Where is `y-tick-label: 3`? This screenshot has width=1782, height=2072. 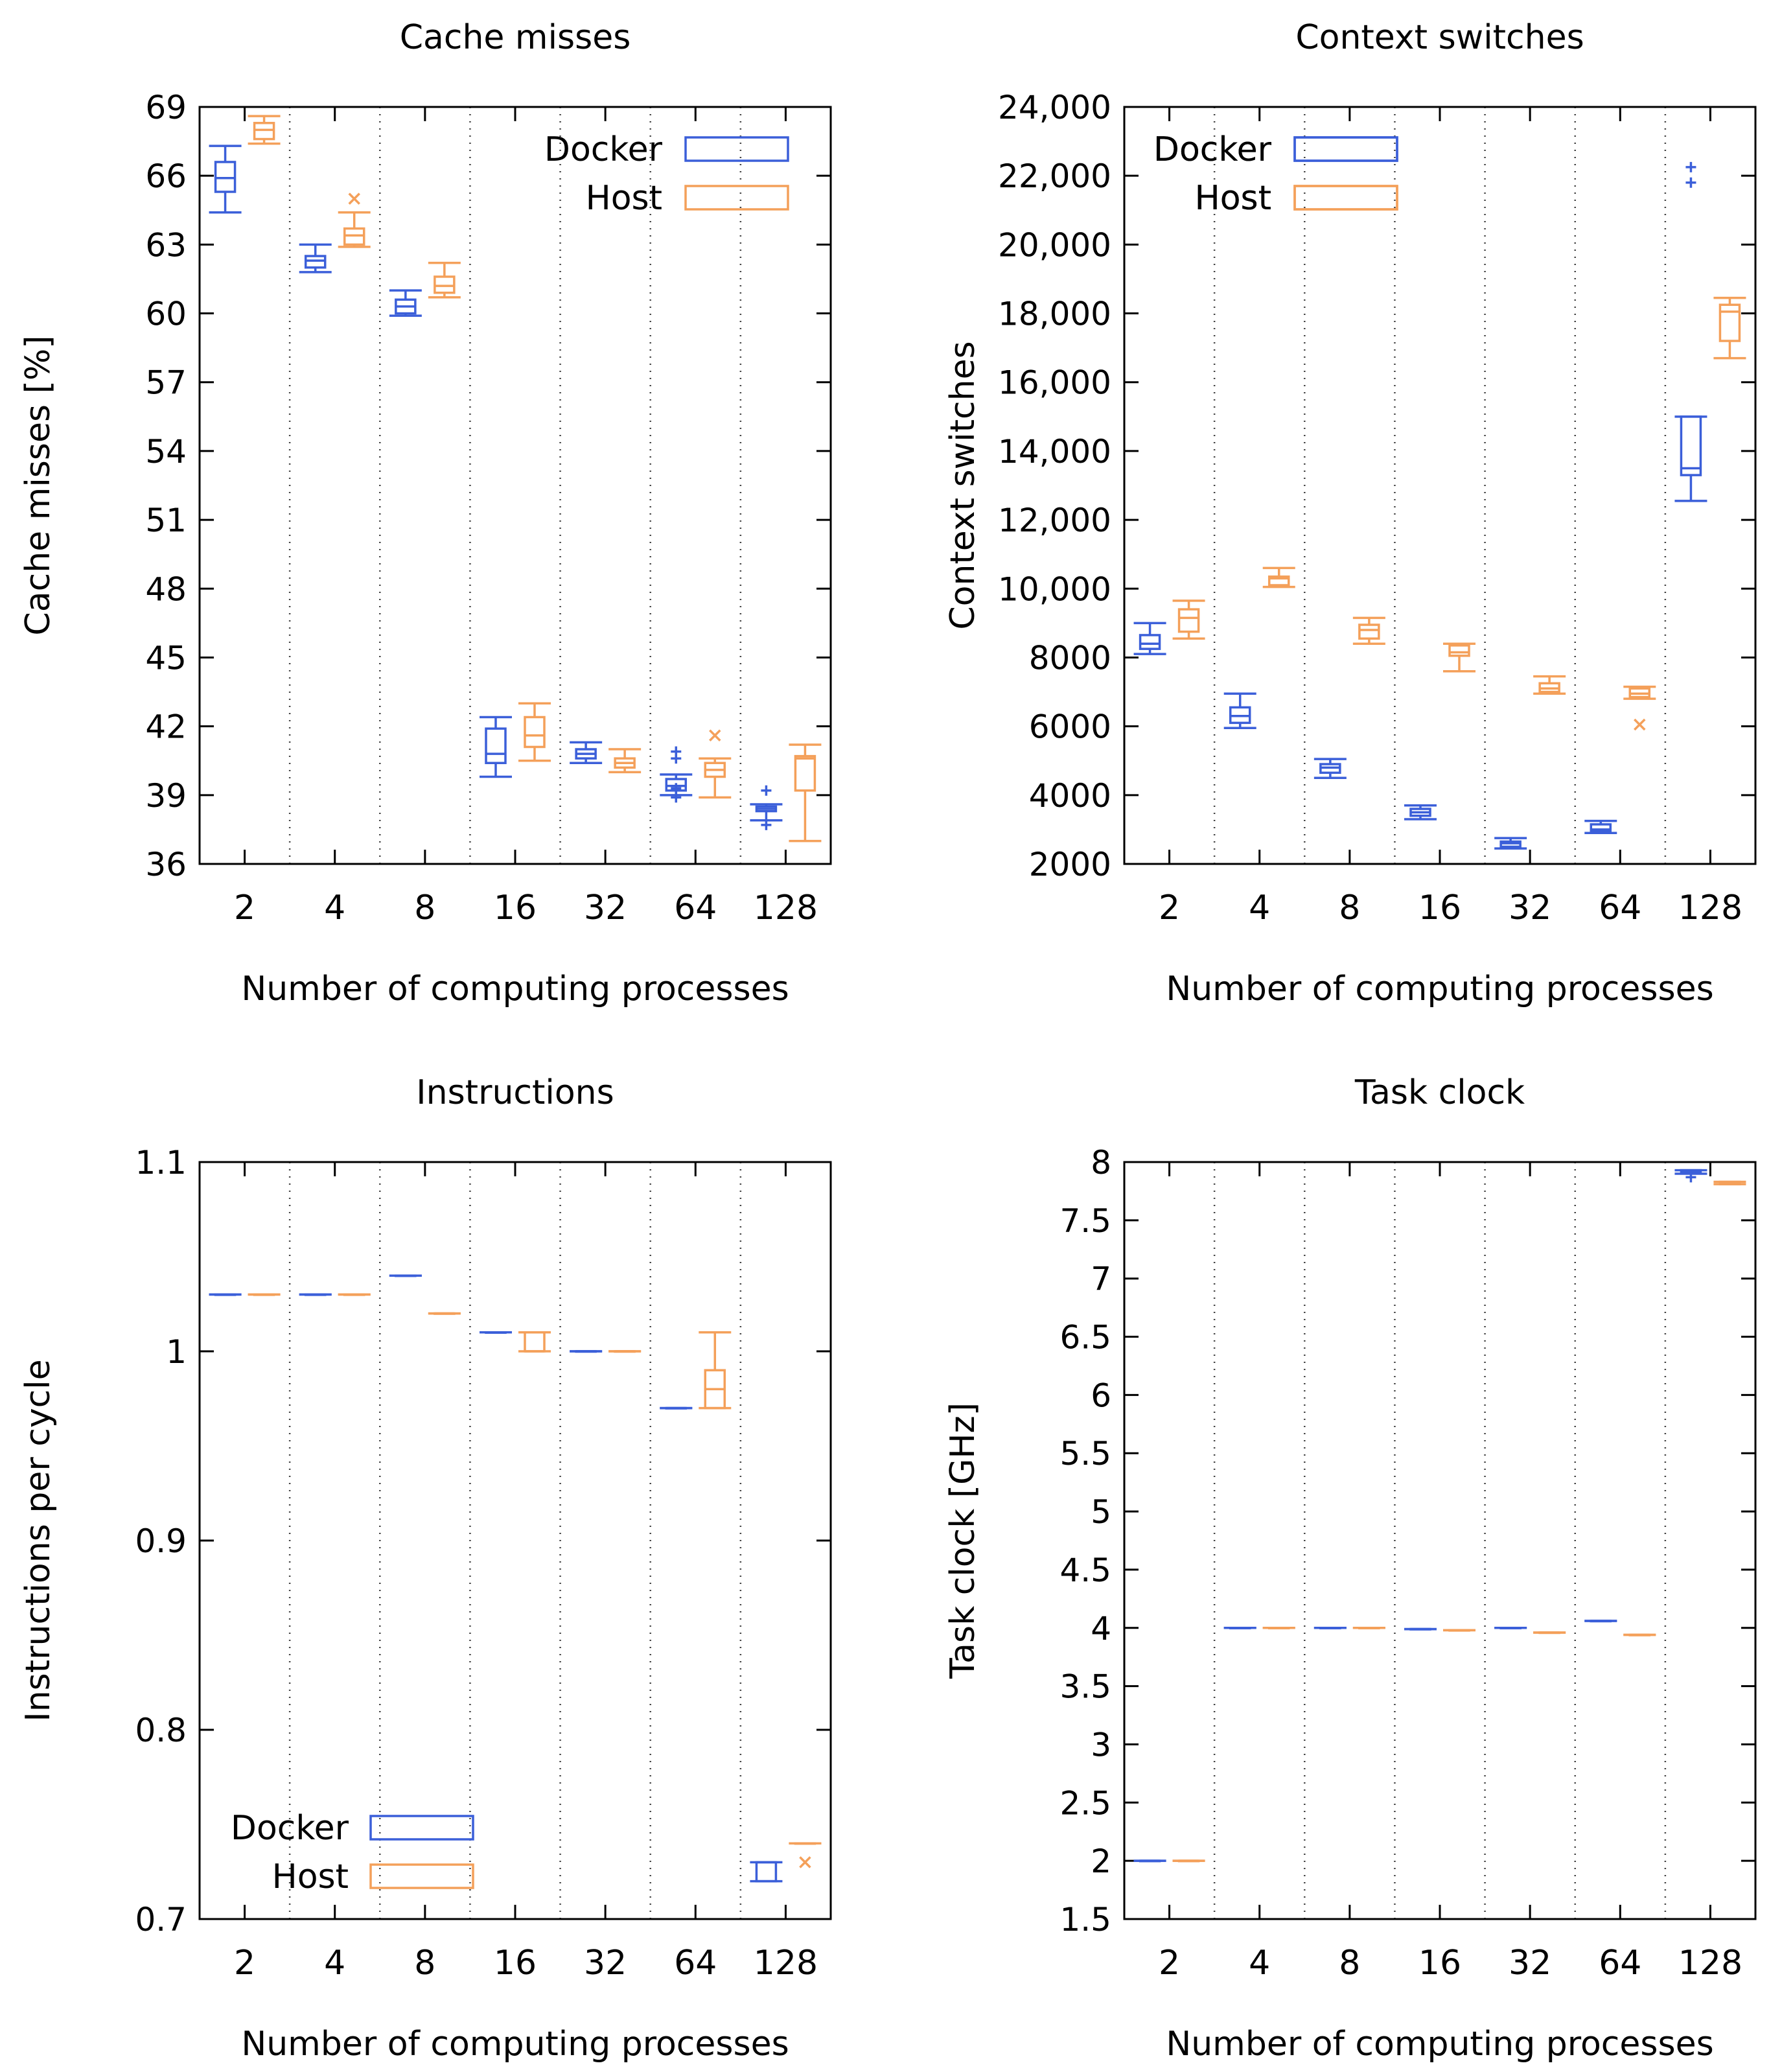 y-tick-label: 3 is located at coordinates (1101, 1745).